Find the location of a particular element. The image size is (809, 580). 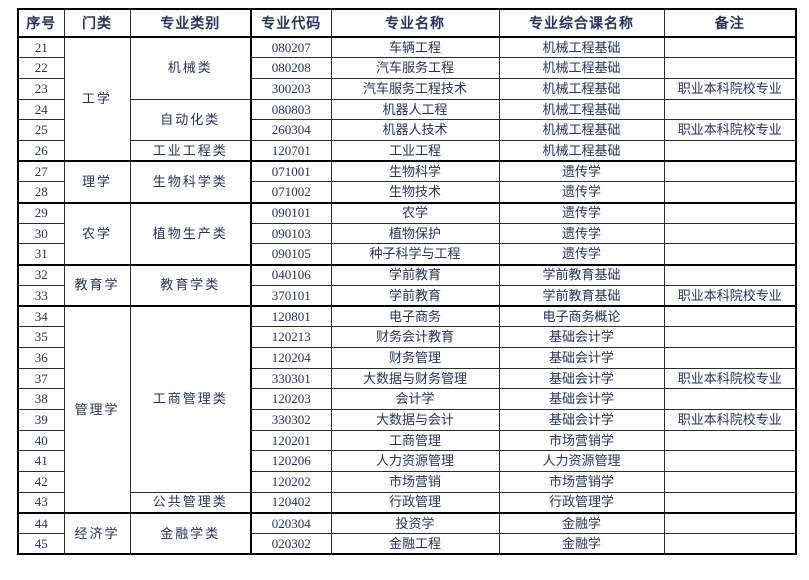

serial-cell: 26 is located at coordinates (41, 150).